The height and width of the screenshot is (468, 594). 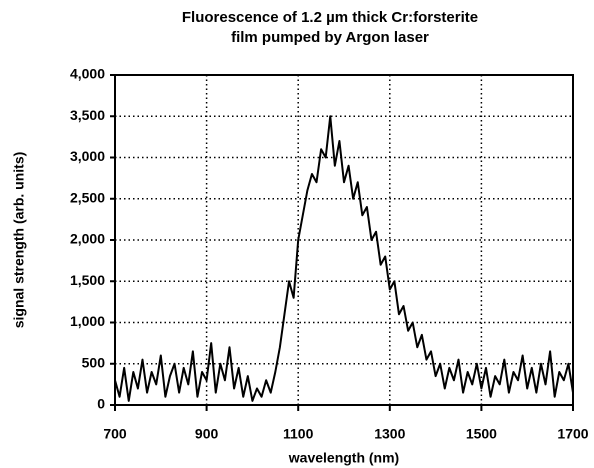 What do you see at coordinates (343, 458) in the screenshot?
I see `x-axis-label: wavelength (nm)` at bounding box center [343, 458].